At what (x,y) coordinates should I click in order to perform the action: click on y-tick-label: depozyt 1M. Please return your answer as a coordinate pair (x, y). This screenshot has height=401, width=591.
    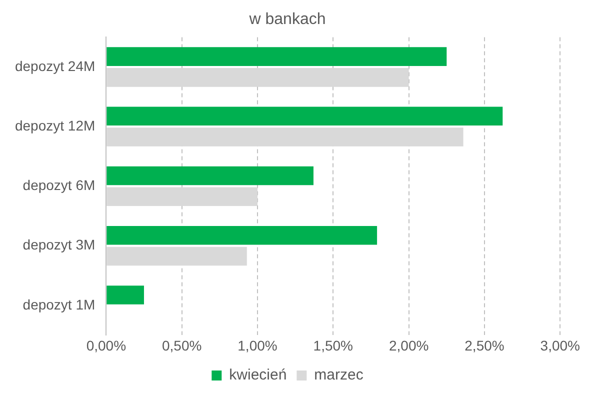
    Looking at the image, I should click on (59, 304).